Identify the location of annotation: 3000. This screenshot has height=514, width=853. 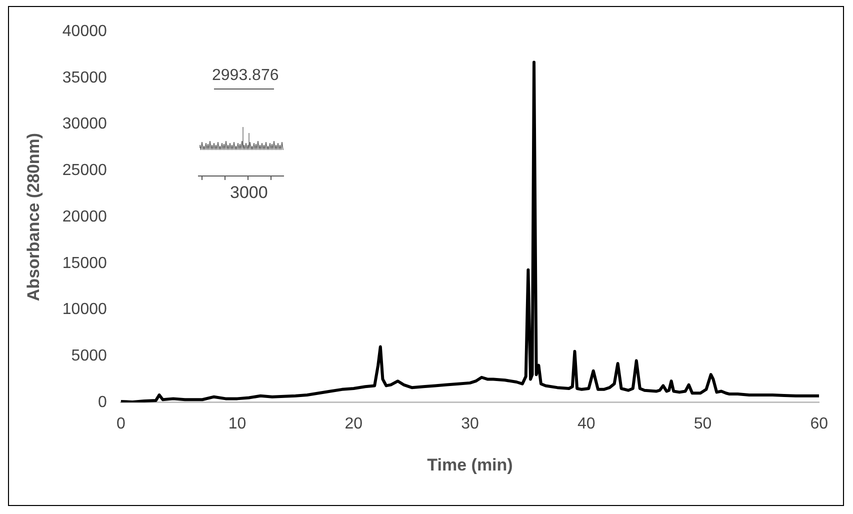
(249, 193).